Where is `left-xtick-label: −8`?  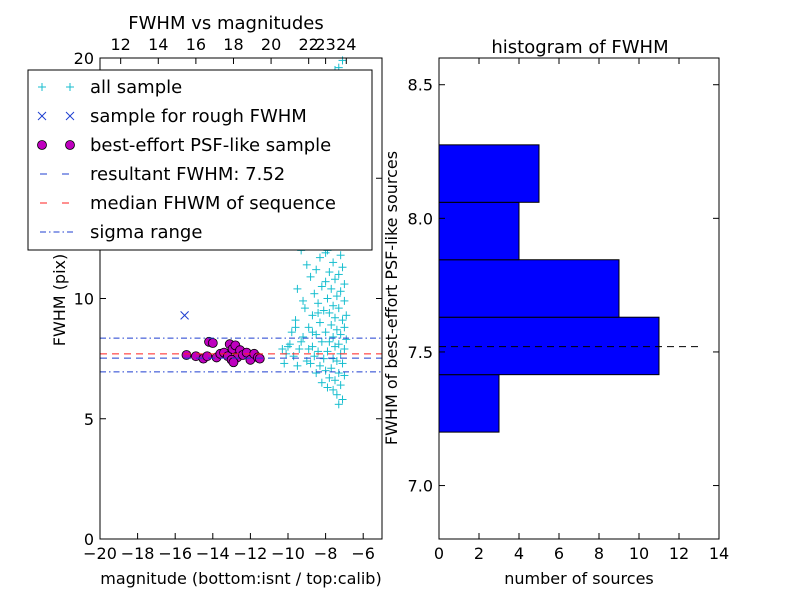
left-xtick-label: −8 is located at coordinates (326, 553).